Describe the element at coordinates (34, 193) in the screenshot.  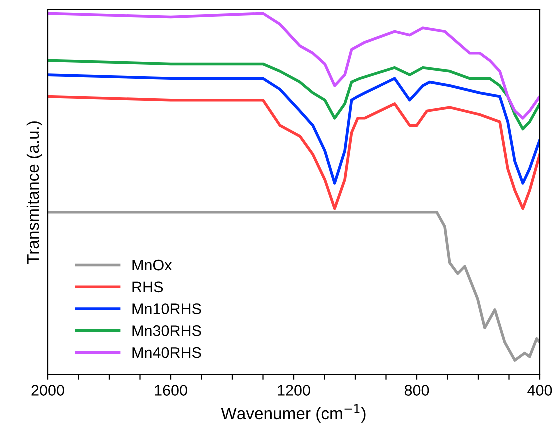
I see `y-axis-title: Transmitance (a.u.)` at that location.